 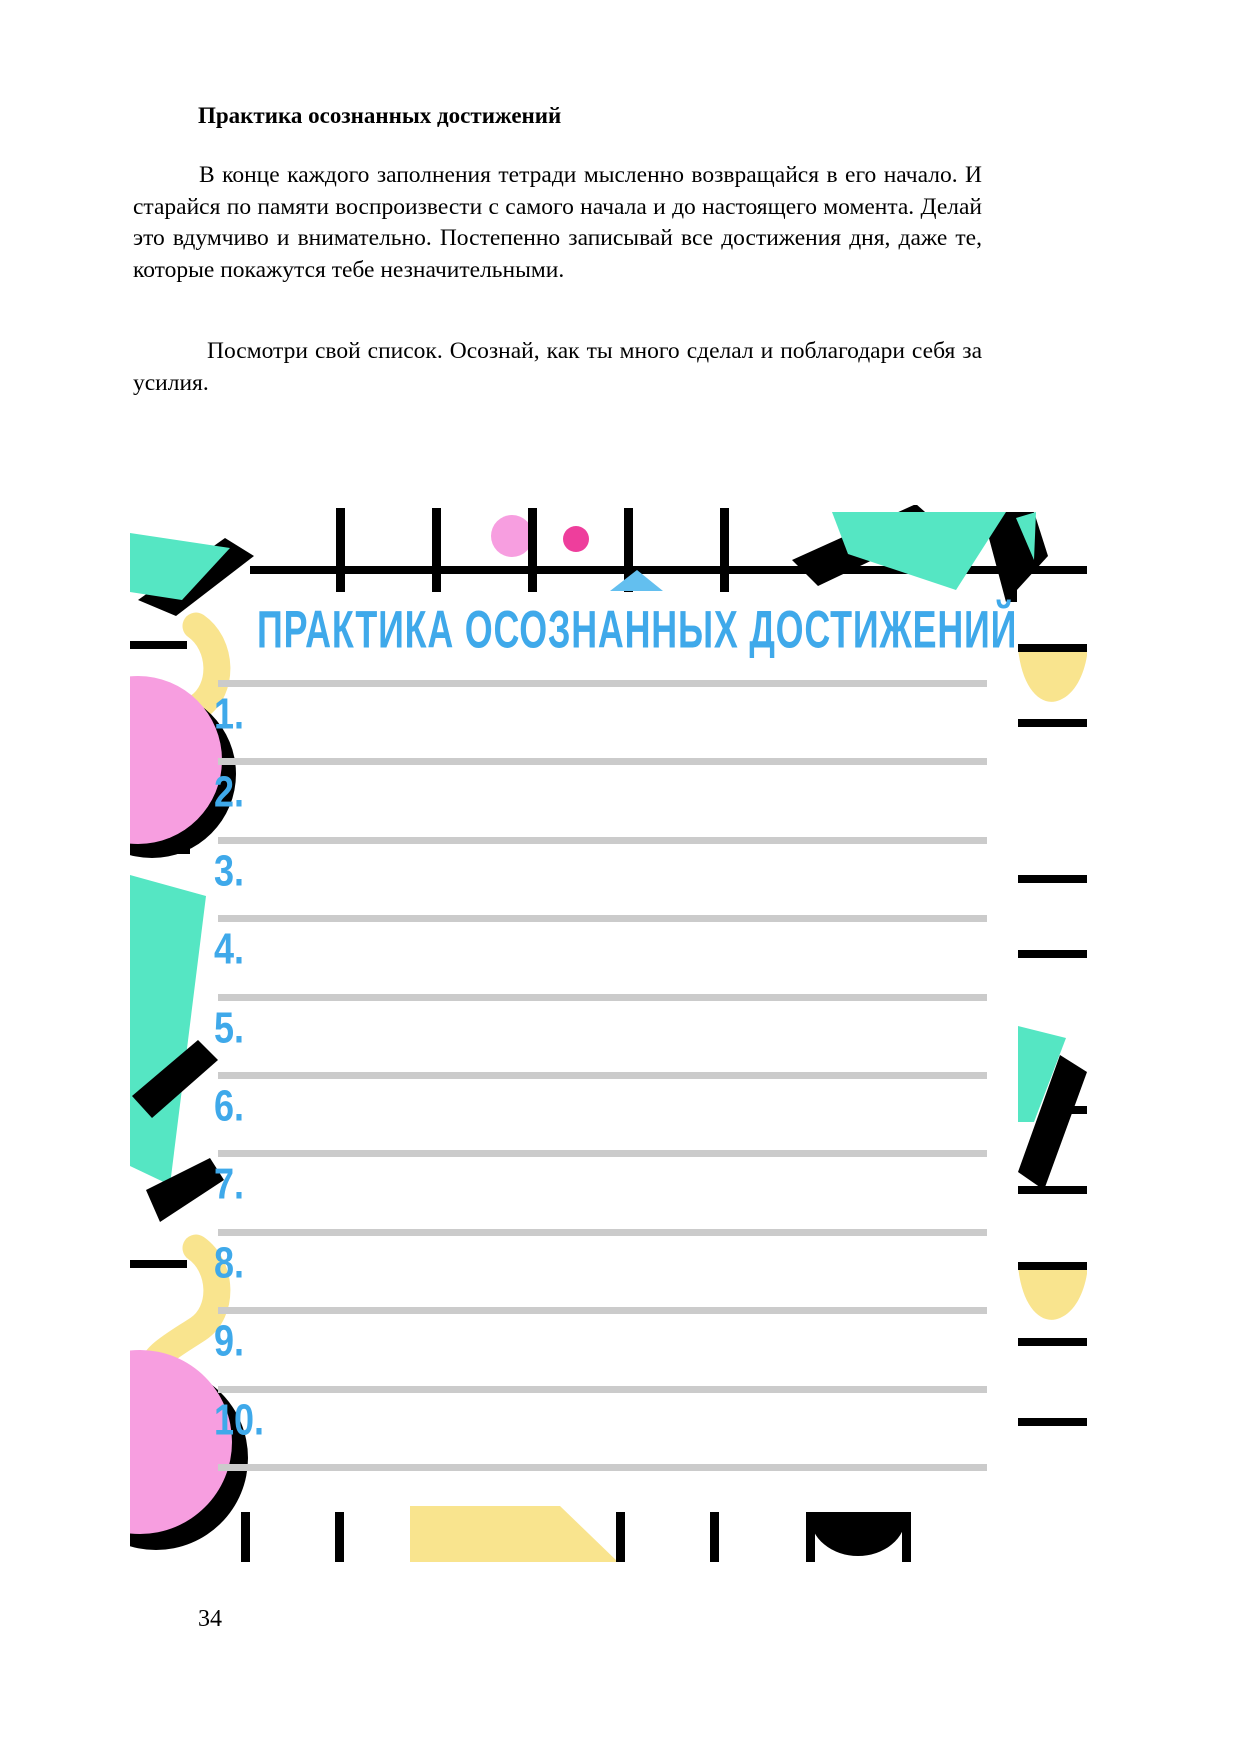 What do you see at coordinates (576, 539) in the screenshot?
I see `magenta-dot-icon` at bounding box center [576, 539].